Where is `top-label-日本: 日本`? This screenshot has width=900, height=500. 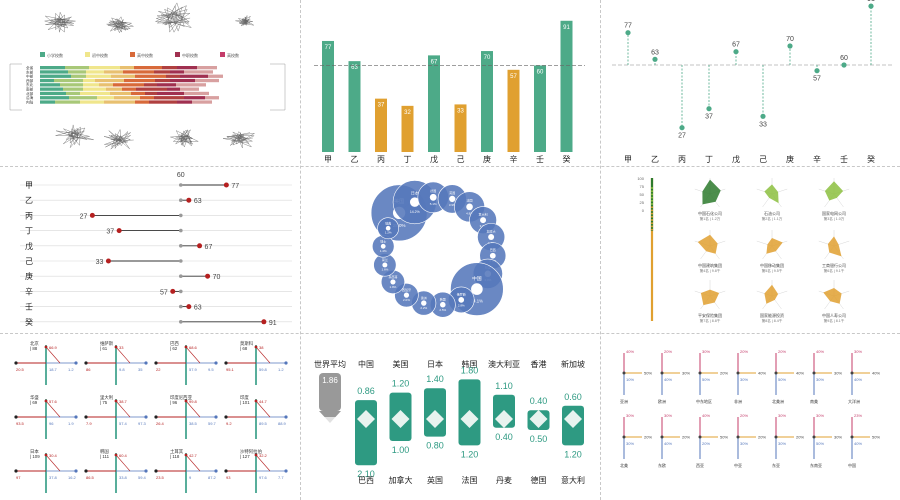
top-label-日本: 日本 is located at coordinates (435, 364).